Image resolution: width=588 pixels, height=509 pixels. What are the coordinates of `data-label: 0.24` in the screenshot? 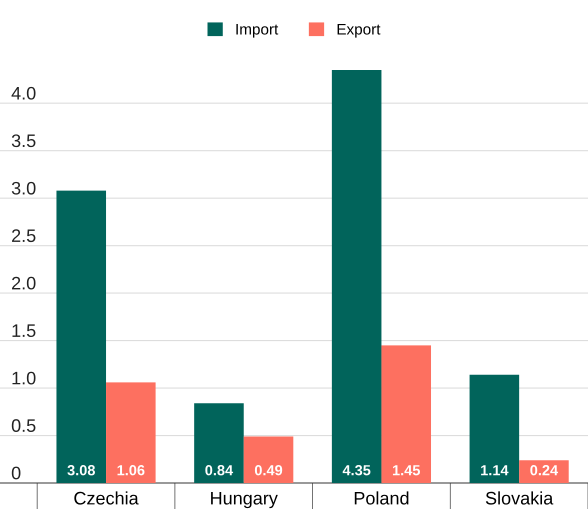 It's located at (544, 470).